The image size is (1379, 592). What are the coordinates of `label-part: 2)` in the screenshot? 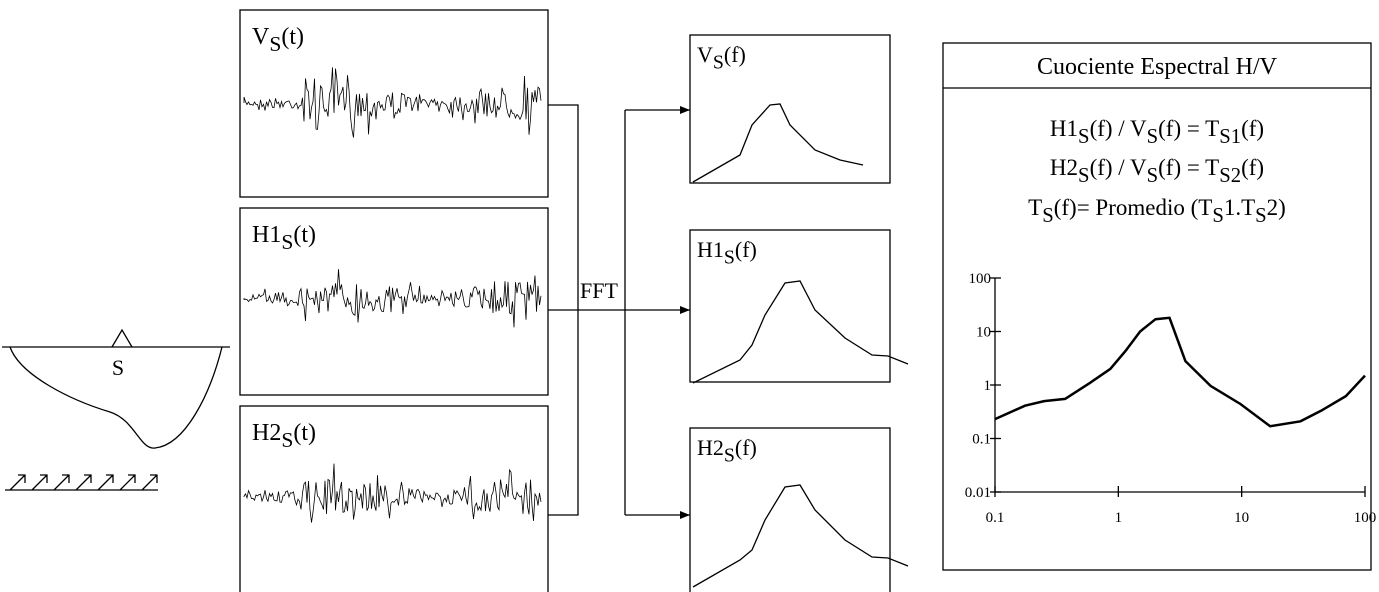 It's located at (1276, 207).